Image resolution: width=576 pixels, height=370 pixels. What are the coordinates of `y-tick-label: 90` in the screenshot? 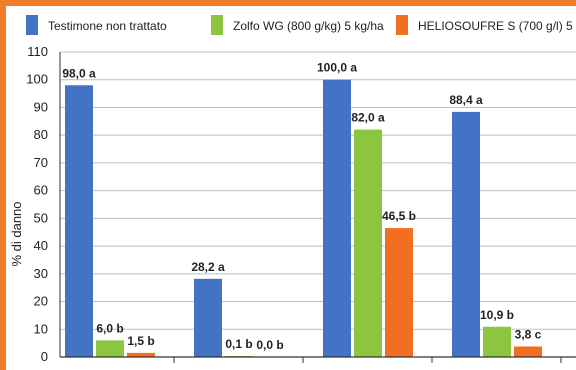 It's located at (41, 106).